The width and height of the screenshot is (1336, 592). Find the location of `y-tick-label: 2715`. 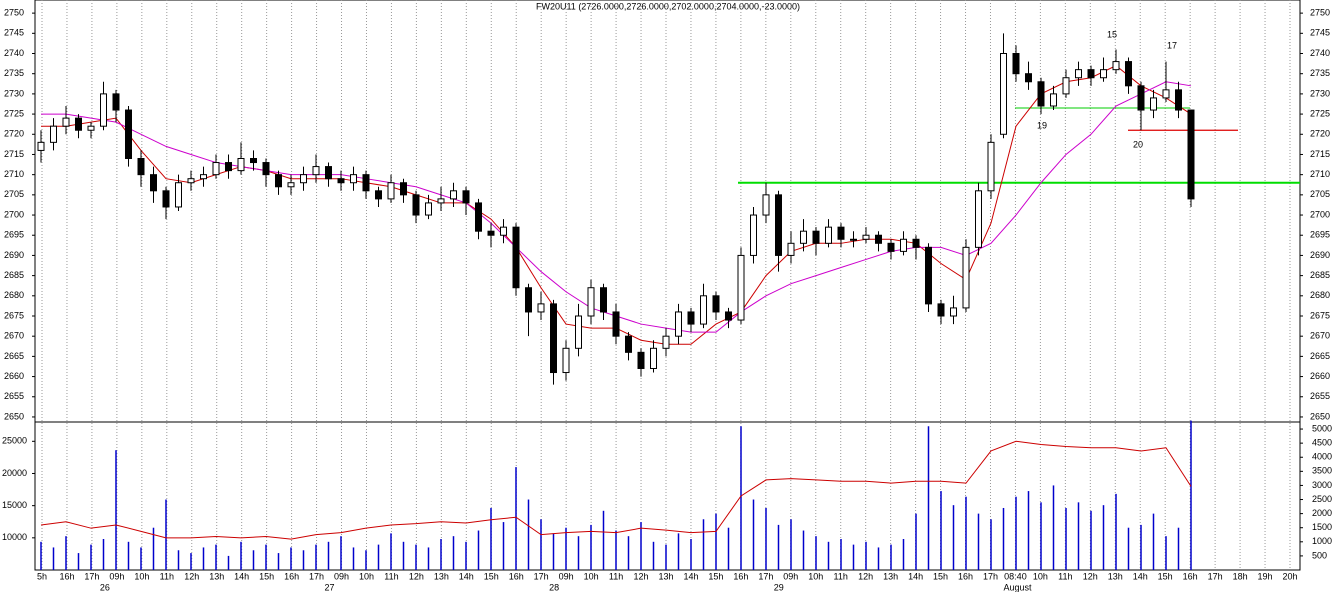

y-tick-label: 2715 is located at coordinates (14, 154).